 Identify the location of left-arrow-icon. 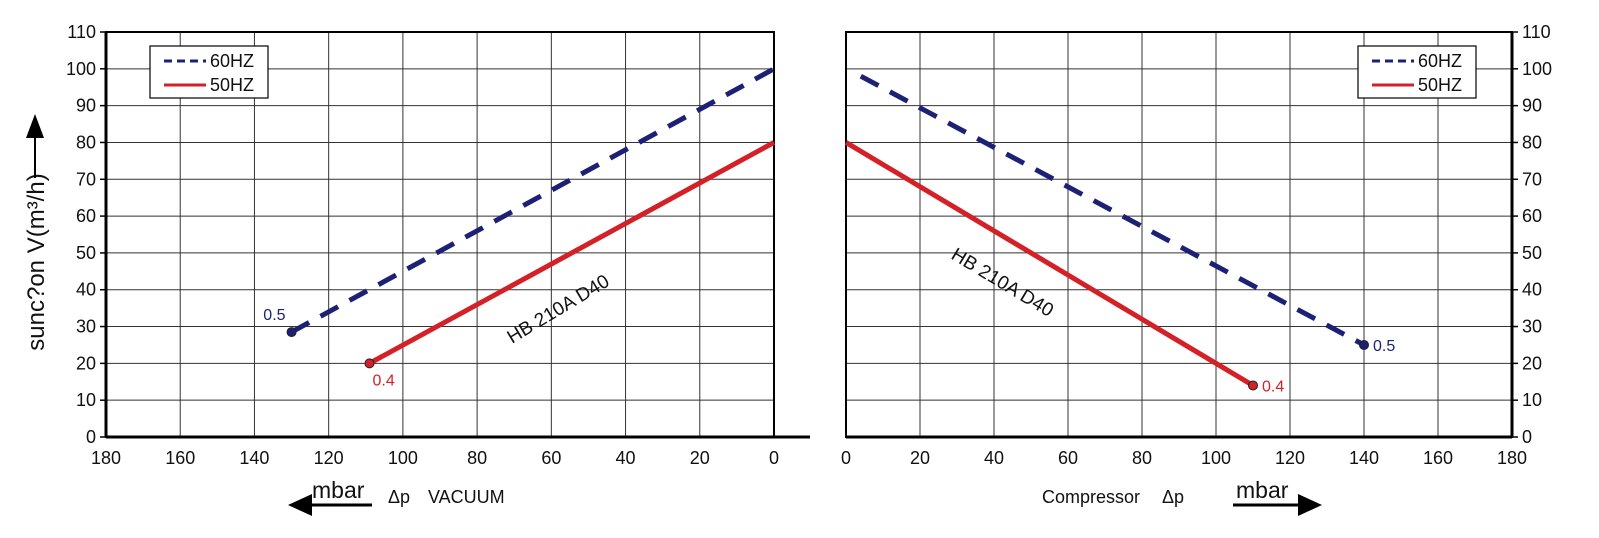
(300, 505).